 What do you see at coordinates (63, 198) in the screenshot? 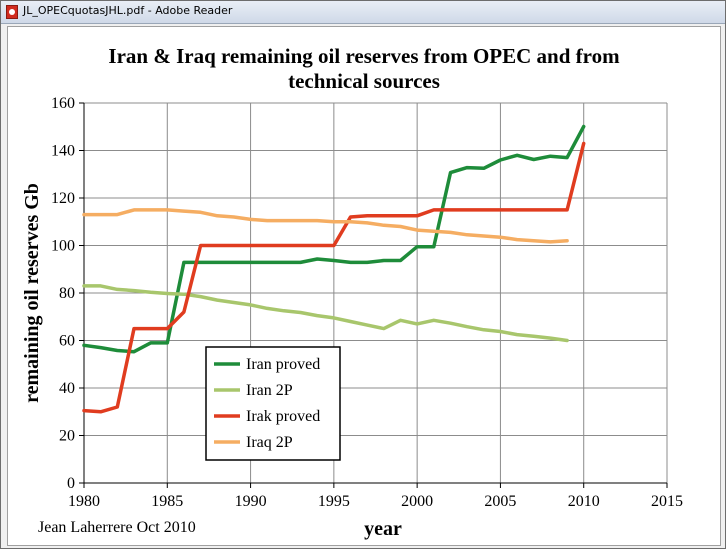
I see `y-tick-label: 120` at bounding box center [63, 198].